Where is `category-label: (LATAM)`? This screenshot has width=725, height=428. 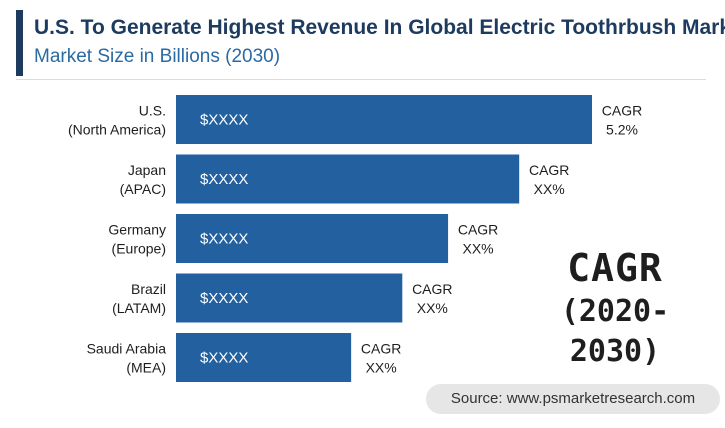 category-label: (LATAM) is located at coordinates (139, 308).